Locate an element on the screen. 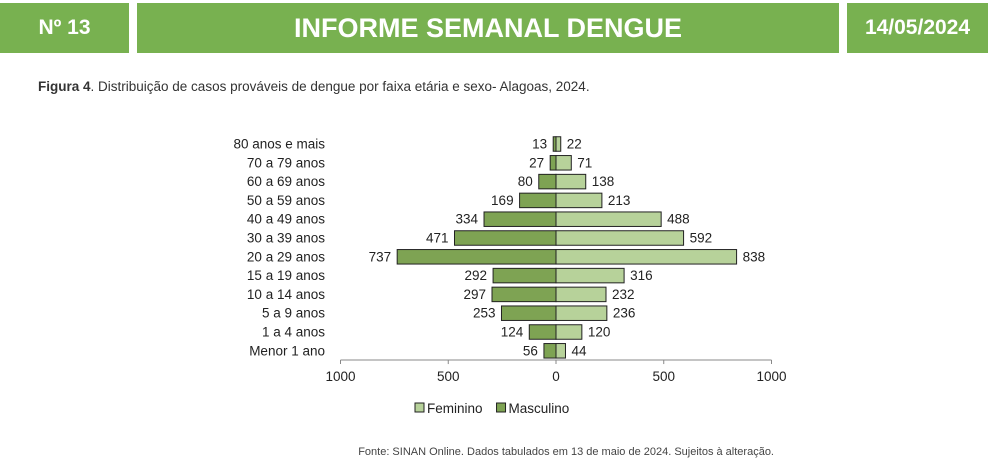  value-label-masculino-menor-1-ano: 56 is located at coordinates (530, 350).